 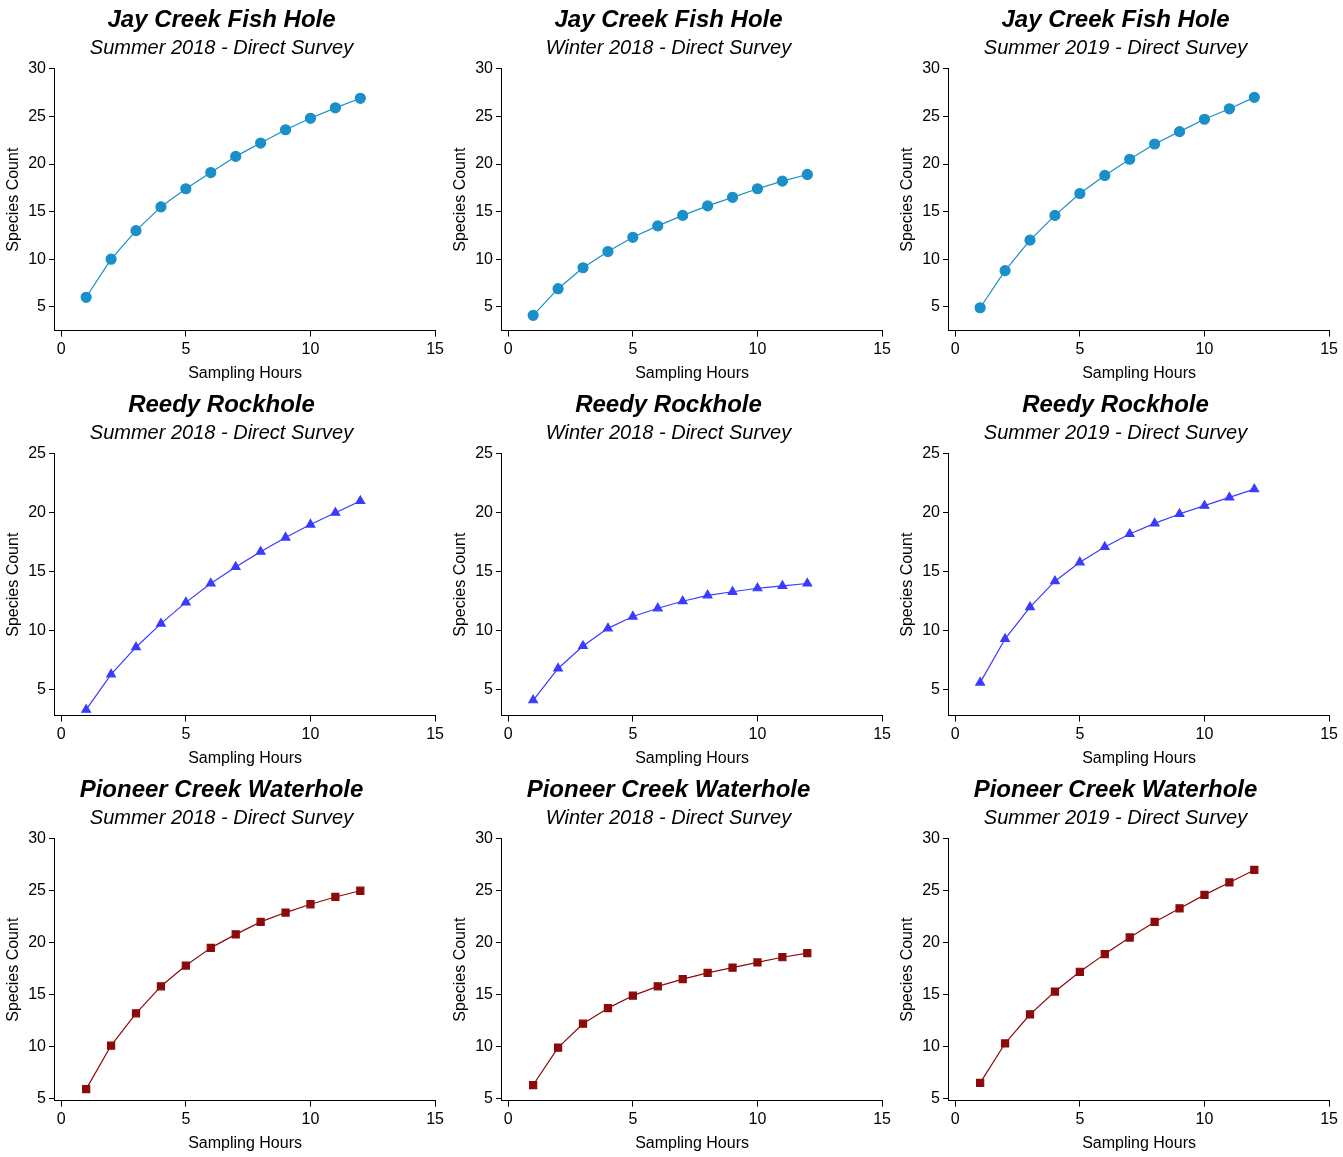 I want to click on chart-subtitle: Winter 2018 - Direct Survey, so click(x=669, y=817).